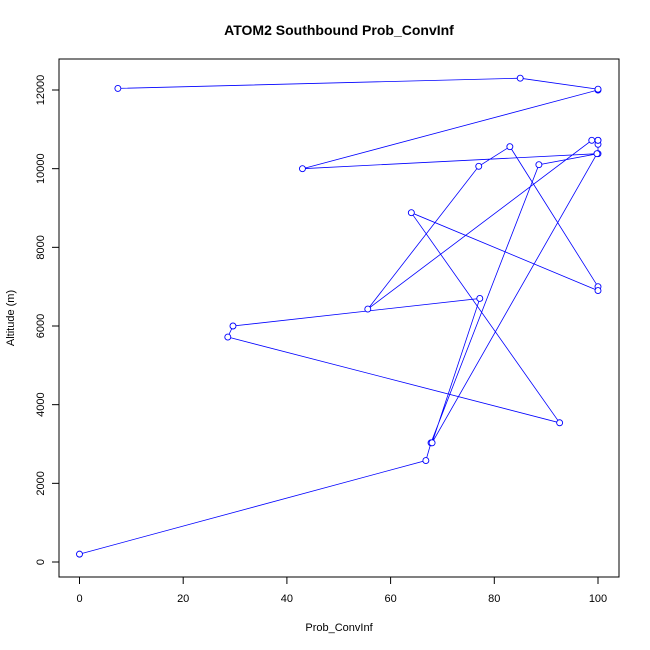 The width and height of the screenshot is (650, 650). What do you see at coordinates (41, 326) in the screenshot?
I see `y-tick-label: 6000` at bounding box center [41, 326].